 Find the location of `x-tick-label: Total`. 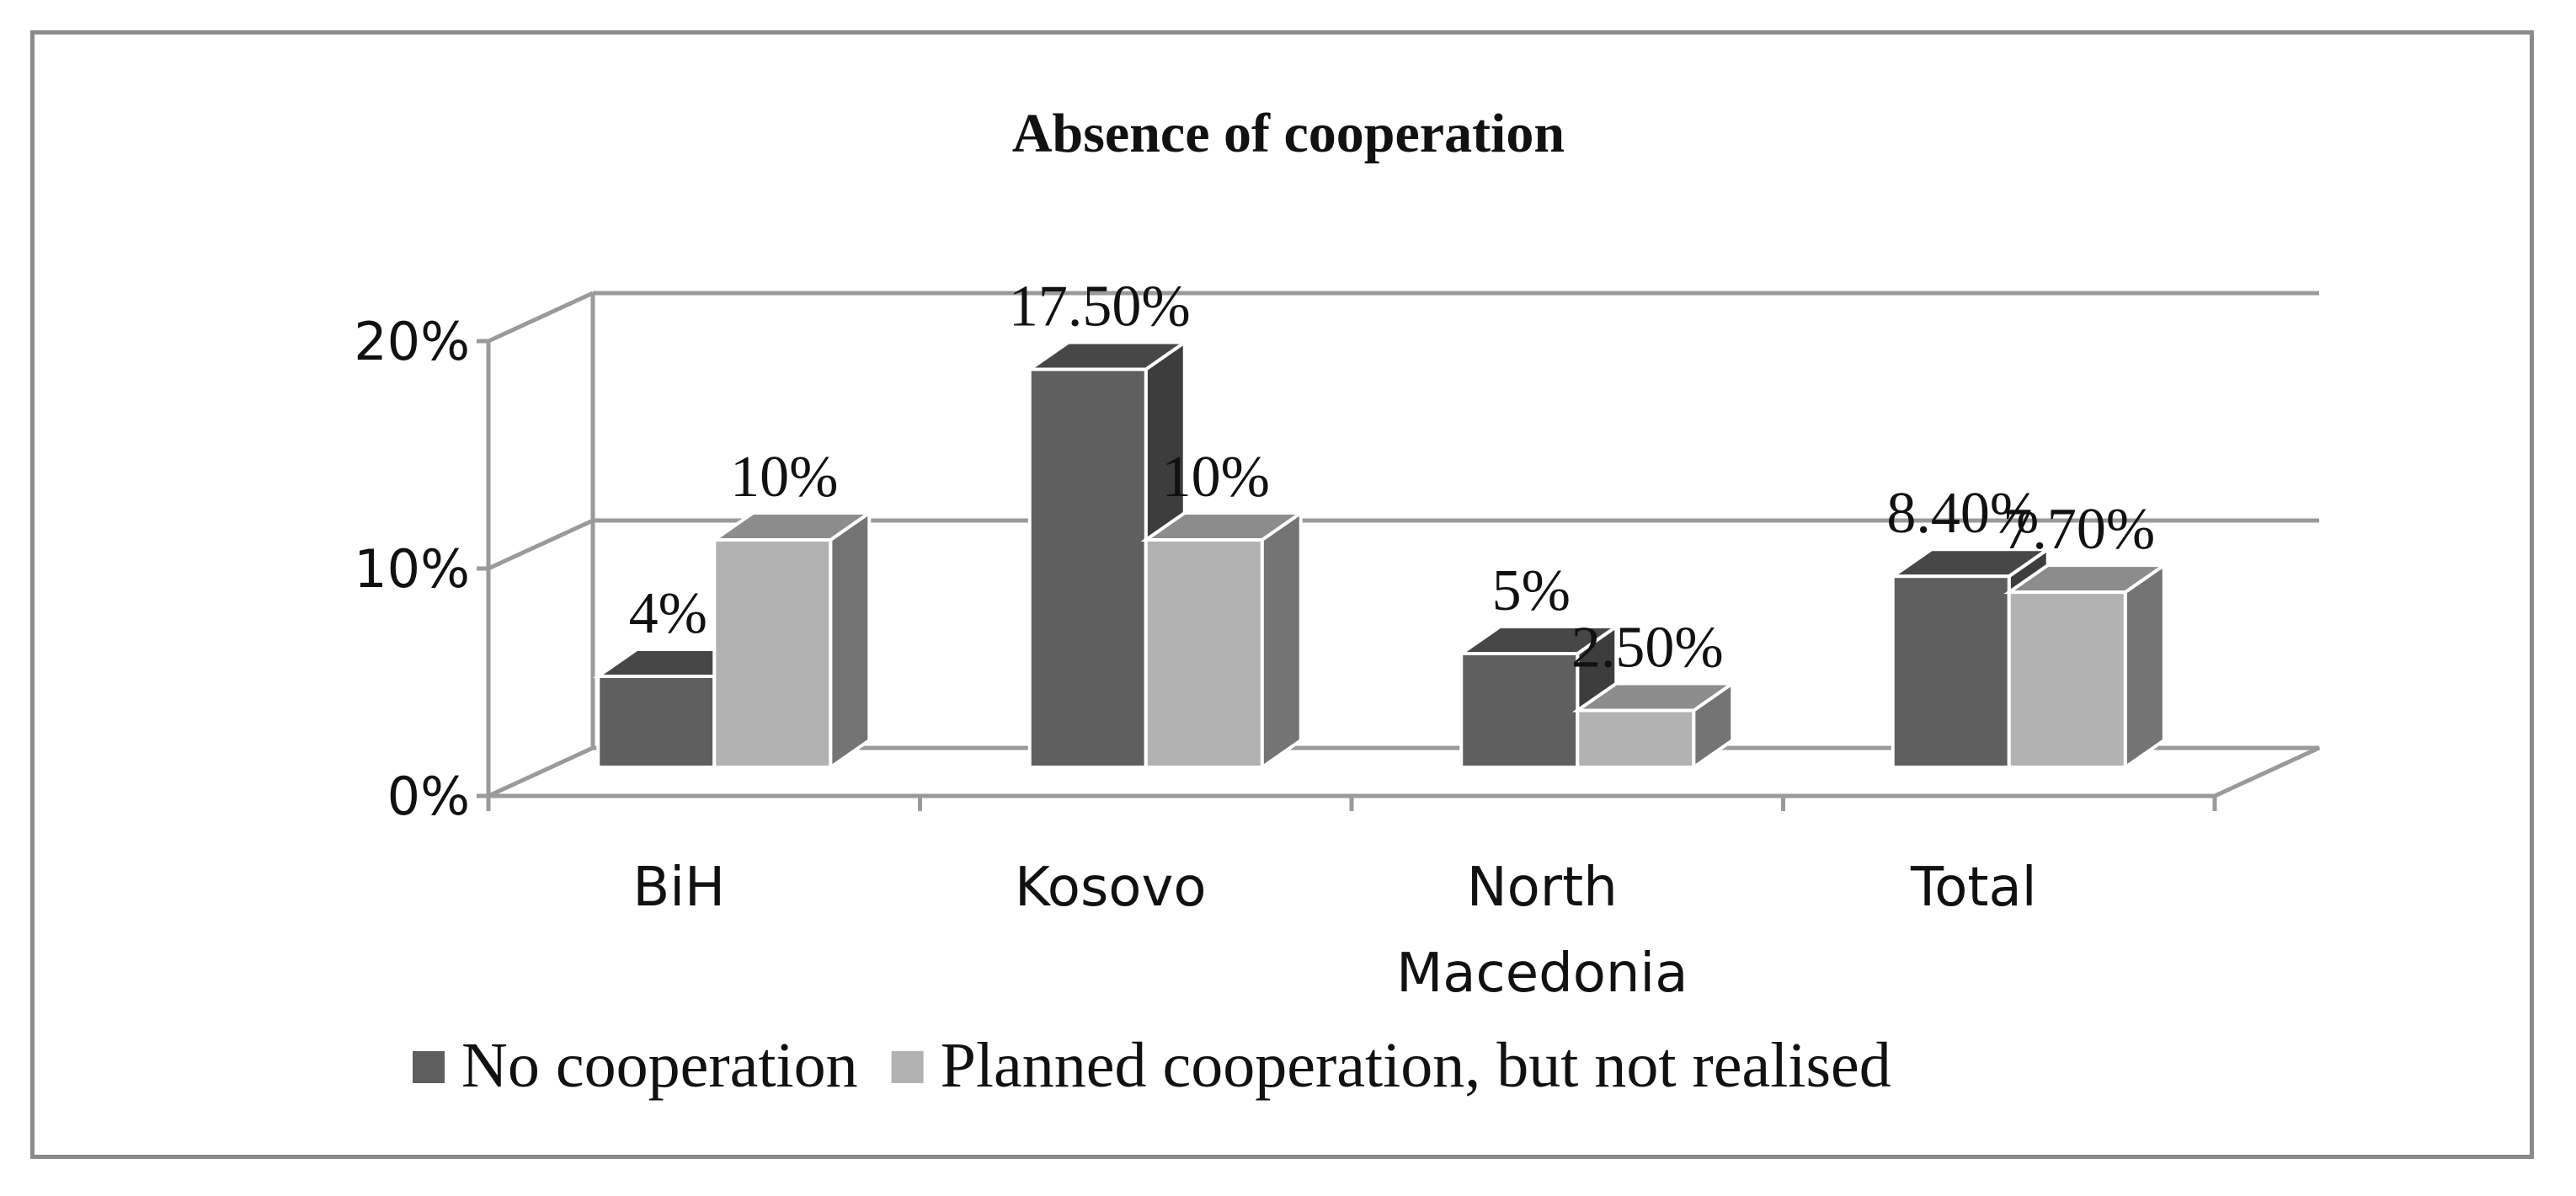

x-tick-label: Total is located at coordinates (1973, 888).